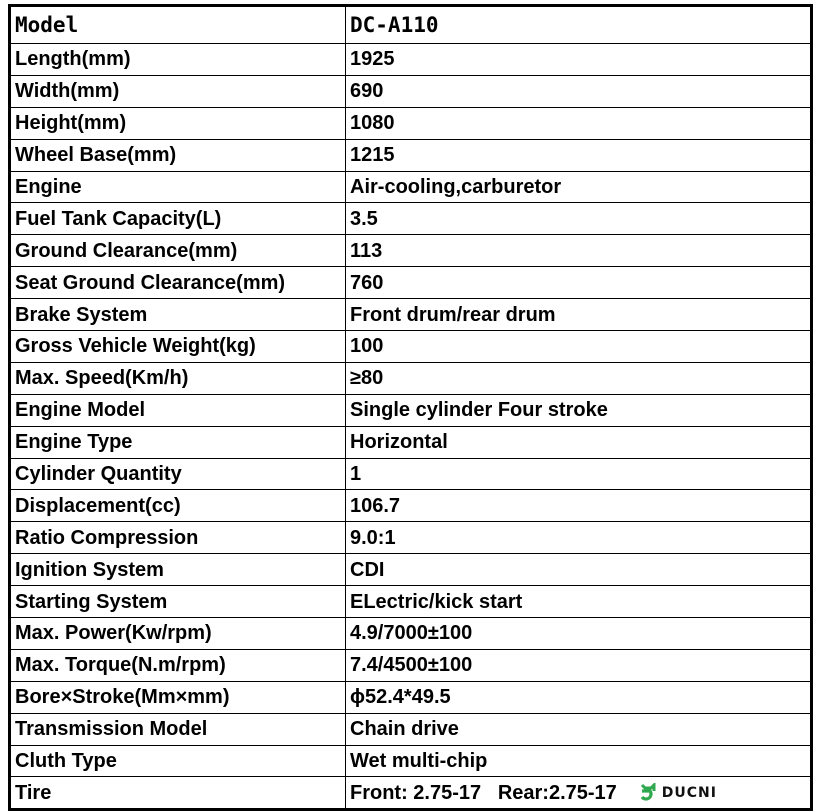 The image size is (822, 811). I want to click on table-row: Brake System Front drum/rear drum, so click(410, 315).